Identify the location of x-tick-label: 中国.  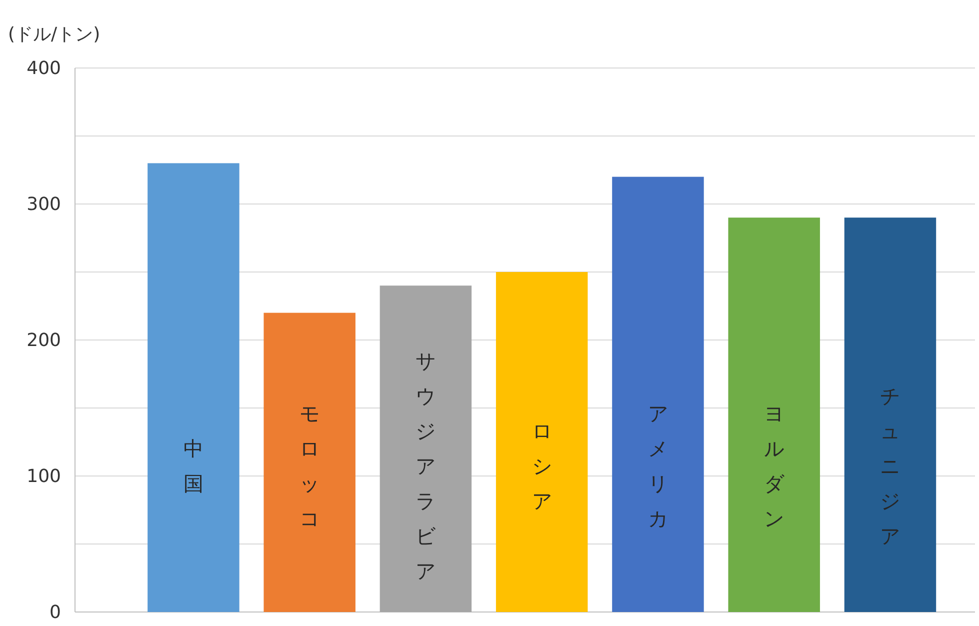
(193, 466).